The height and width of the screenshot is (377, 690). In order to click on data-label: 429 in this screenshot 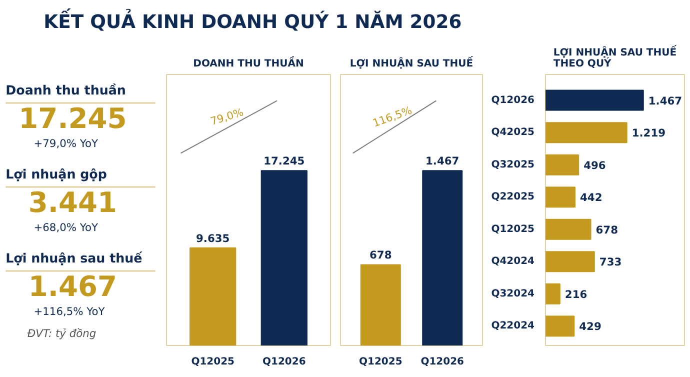, I will do `click(590, 327)`.